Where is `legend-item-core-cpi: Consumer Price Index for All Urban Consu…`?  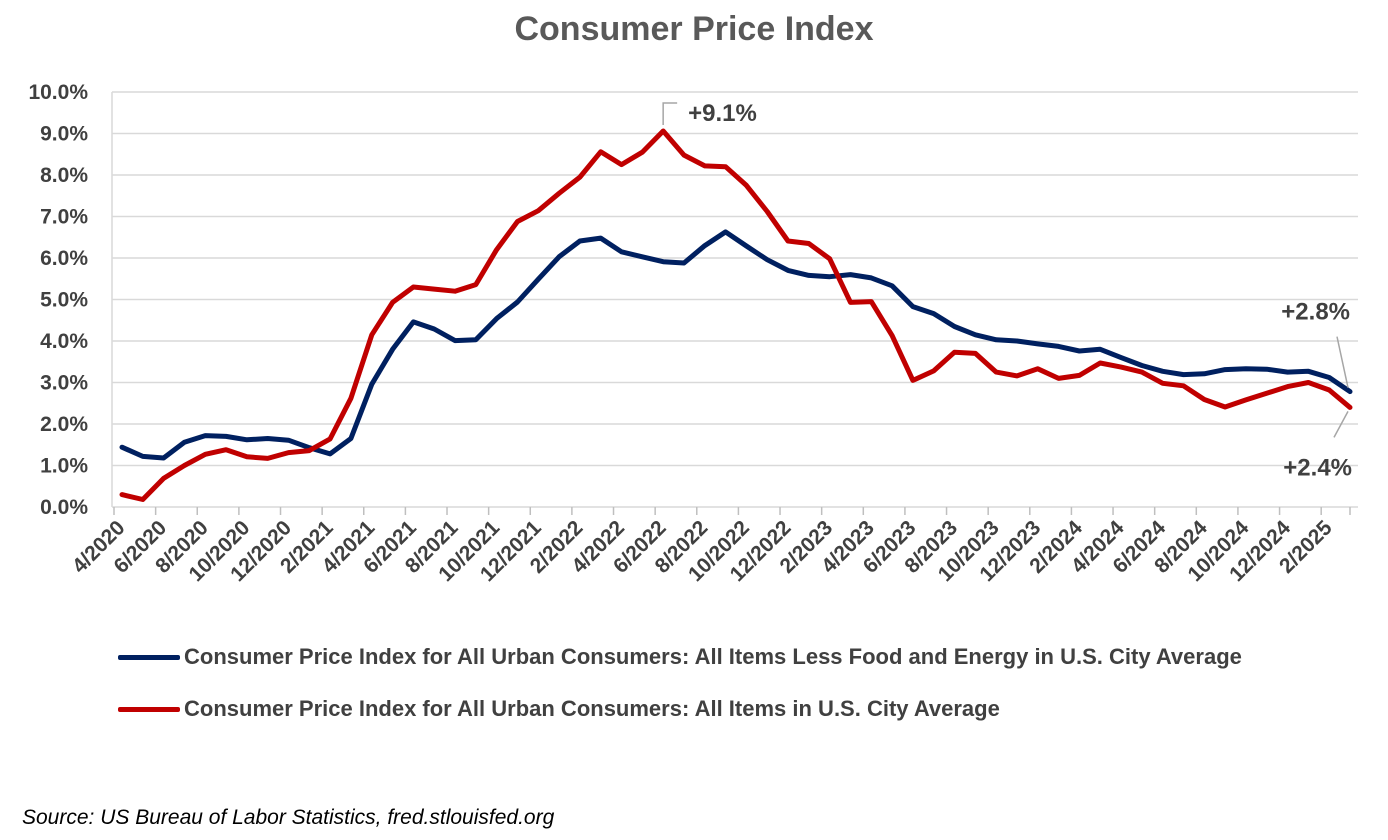 legend-item-core-cpi: Consumer Price Index for All Urban Consu… is located at coordinates (680, 657).